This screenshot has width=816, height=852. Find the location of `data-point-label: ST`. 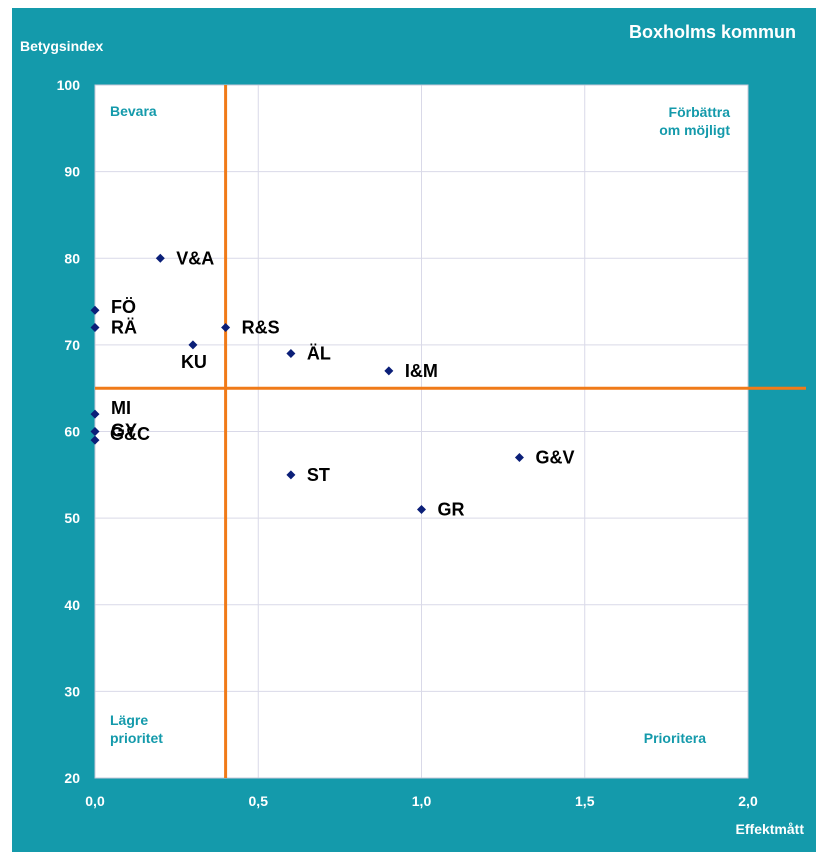

data-point-label: ST is located at coordinates (318, 475).